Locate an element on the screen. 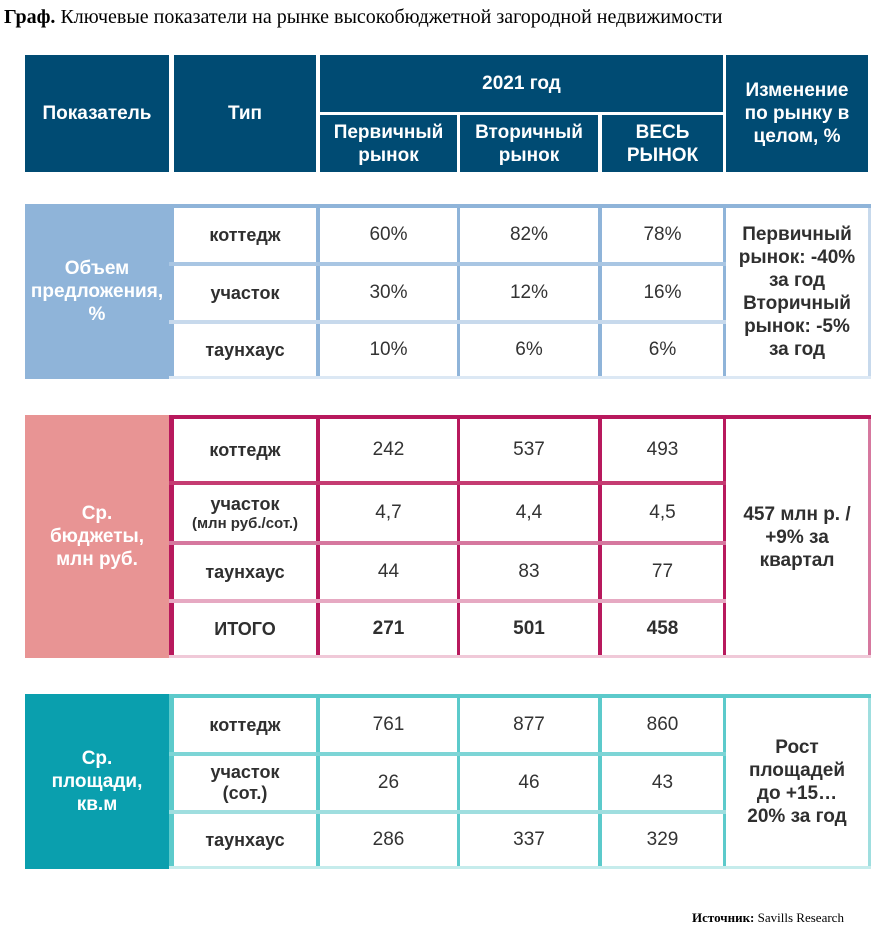 The height and width of the screenshot is (936, 882). budget-row-2-total: 4,5 is located at coordinates (662, 513).